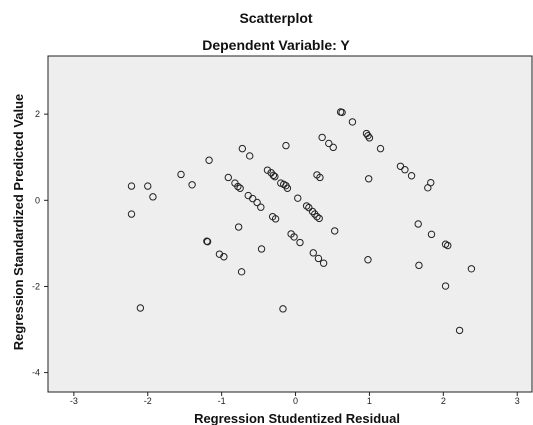  I want to click on y-axis-label: Regression Standardized Predicted Value, so click(18, 222).